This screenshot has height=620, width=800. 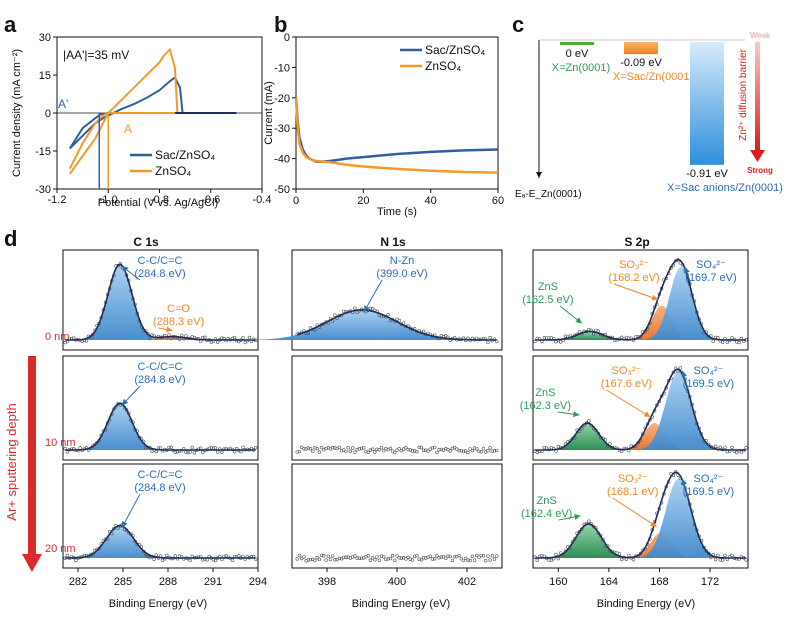 I want to click on xps-peak-label: ZnS, so click(x=547, y=501).